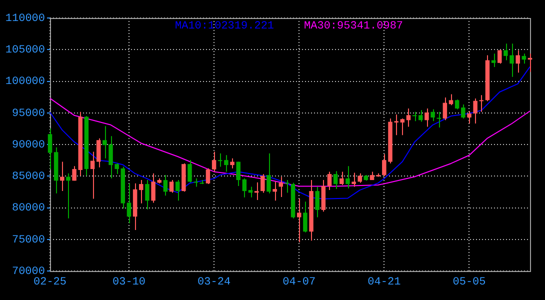 The height and width of the screenshot is (300, 545). I want to click on text: MA10:102319.221, so click(224, 26).